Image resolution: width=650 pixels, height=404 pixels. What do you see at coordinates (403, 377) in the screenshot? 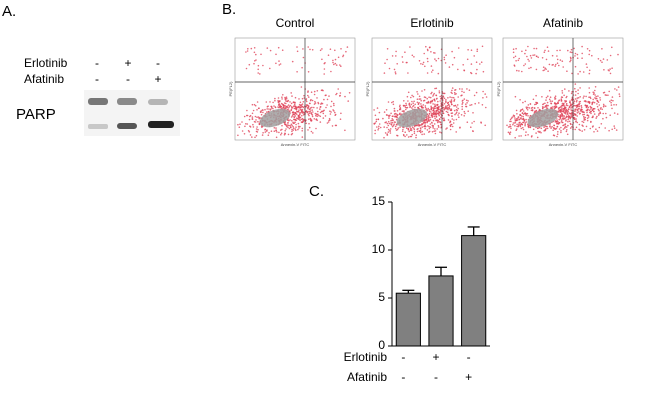
I see `treatment-sign: -` at bounding box center [403, 377].